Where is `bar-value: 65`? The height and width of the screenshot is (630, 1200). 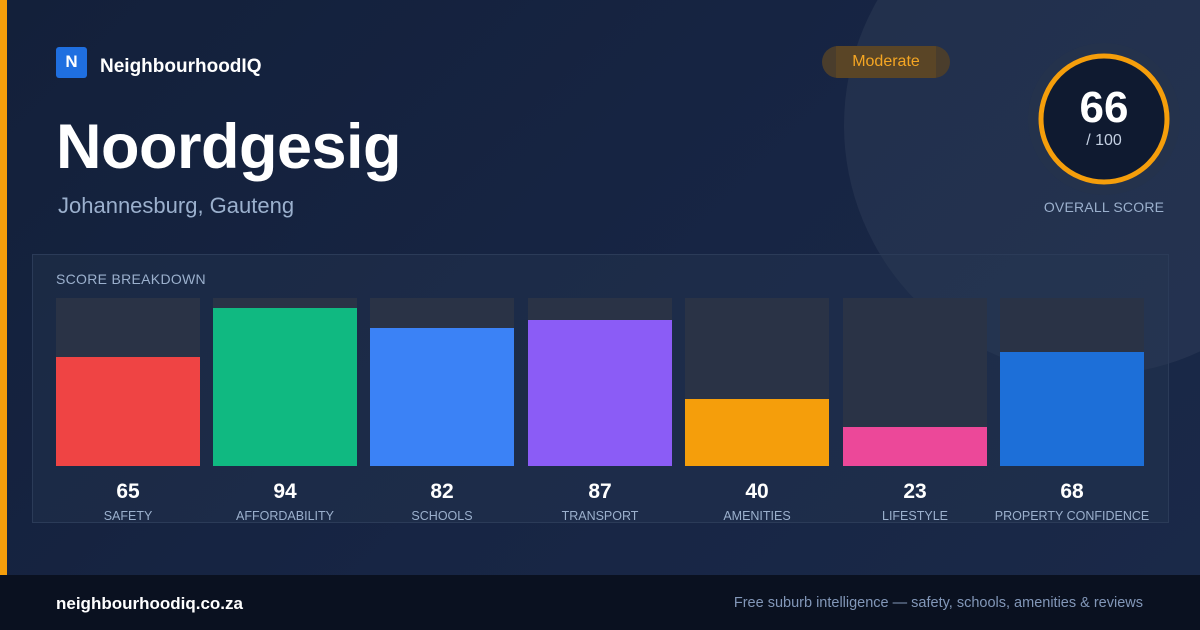 bar-value: 65 is located at coordinates (128, 491).